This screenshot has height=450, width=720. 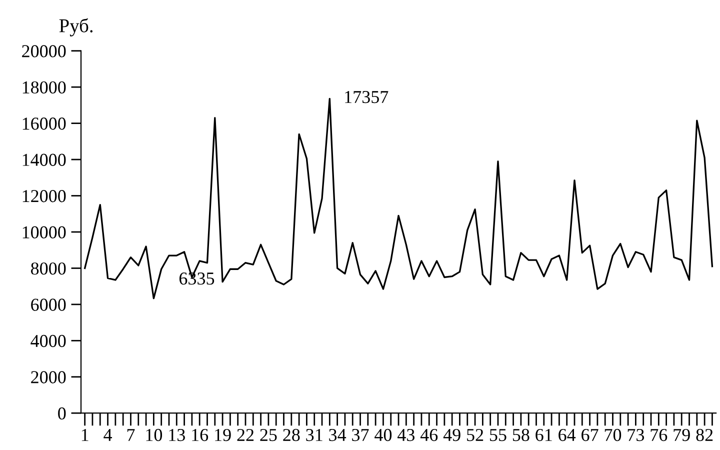 What do you see at coordinates (498, 435) in the screenshot?
I see `x-tick-label: 55` at bounding box center [498, 435].